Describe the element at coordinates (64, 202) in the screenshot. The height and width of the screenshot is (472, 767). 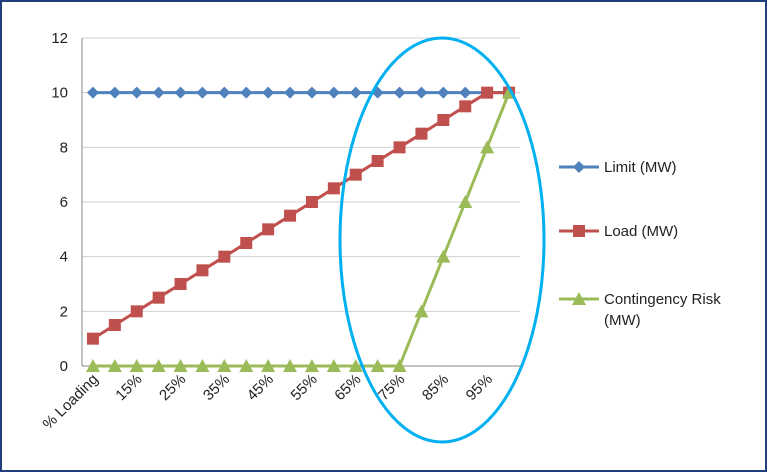
I see `y-tick-label: 6` at that location.